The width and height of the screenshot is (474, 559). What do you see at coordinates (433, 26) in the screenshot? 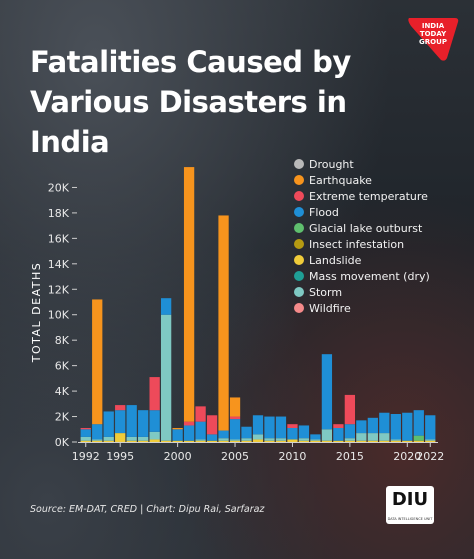
I see `svg-text: INDIA` at bounding box center [433, 26].